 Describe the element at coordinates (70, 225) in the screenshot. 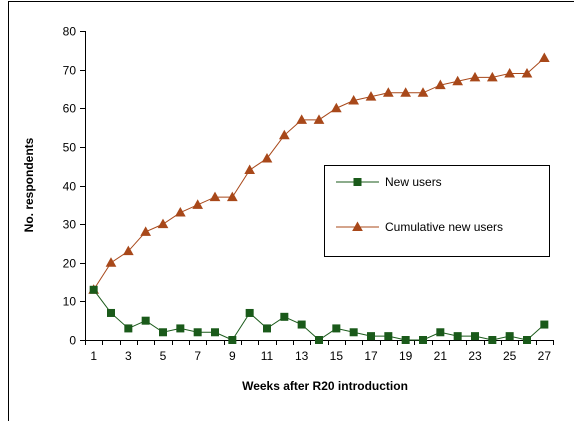

I see `y-tick-label: 30` at that location.